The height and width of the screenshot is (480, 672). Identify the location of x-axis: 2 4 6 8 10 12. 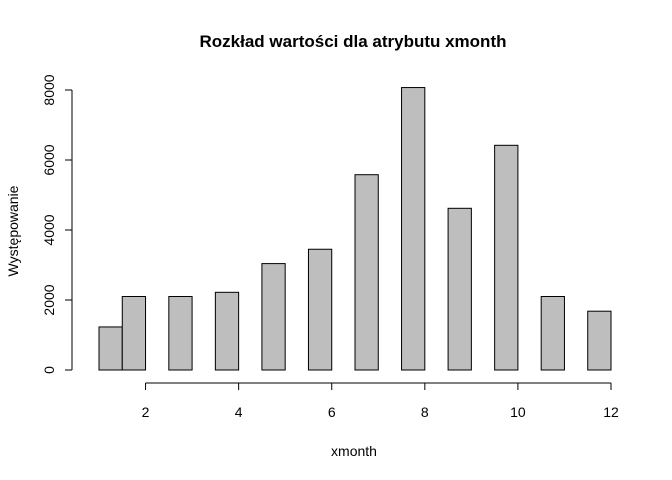
(380, 401).